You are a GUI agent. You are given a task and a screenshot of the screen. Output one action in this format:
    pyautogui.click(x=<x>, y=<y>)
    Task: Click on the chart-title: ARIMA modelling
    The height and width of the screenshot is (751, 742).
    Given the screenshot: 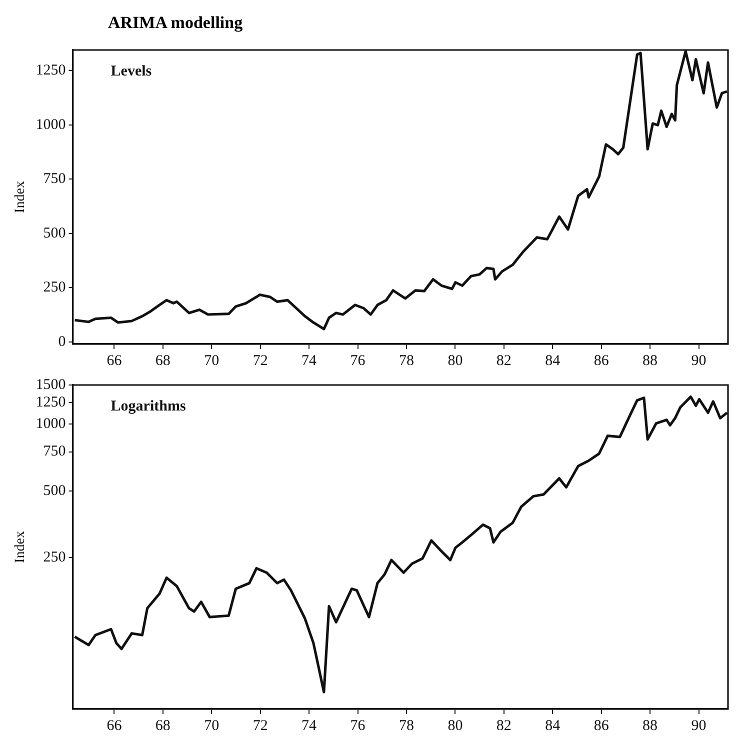 What is the action you would take?
    pyautogui.click(x=175, y=23)
    